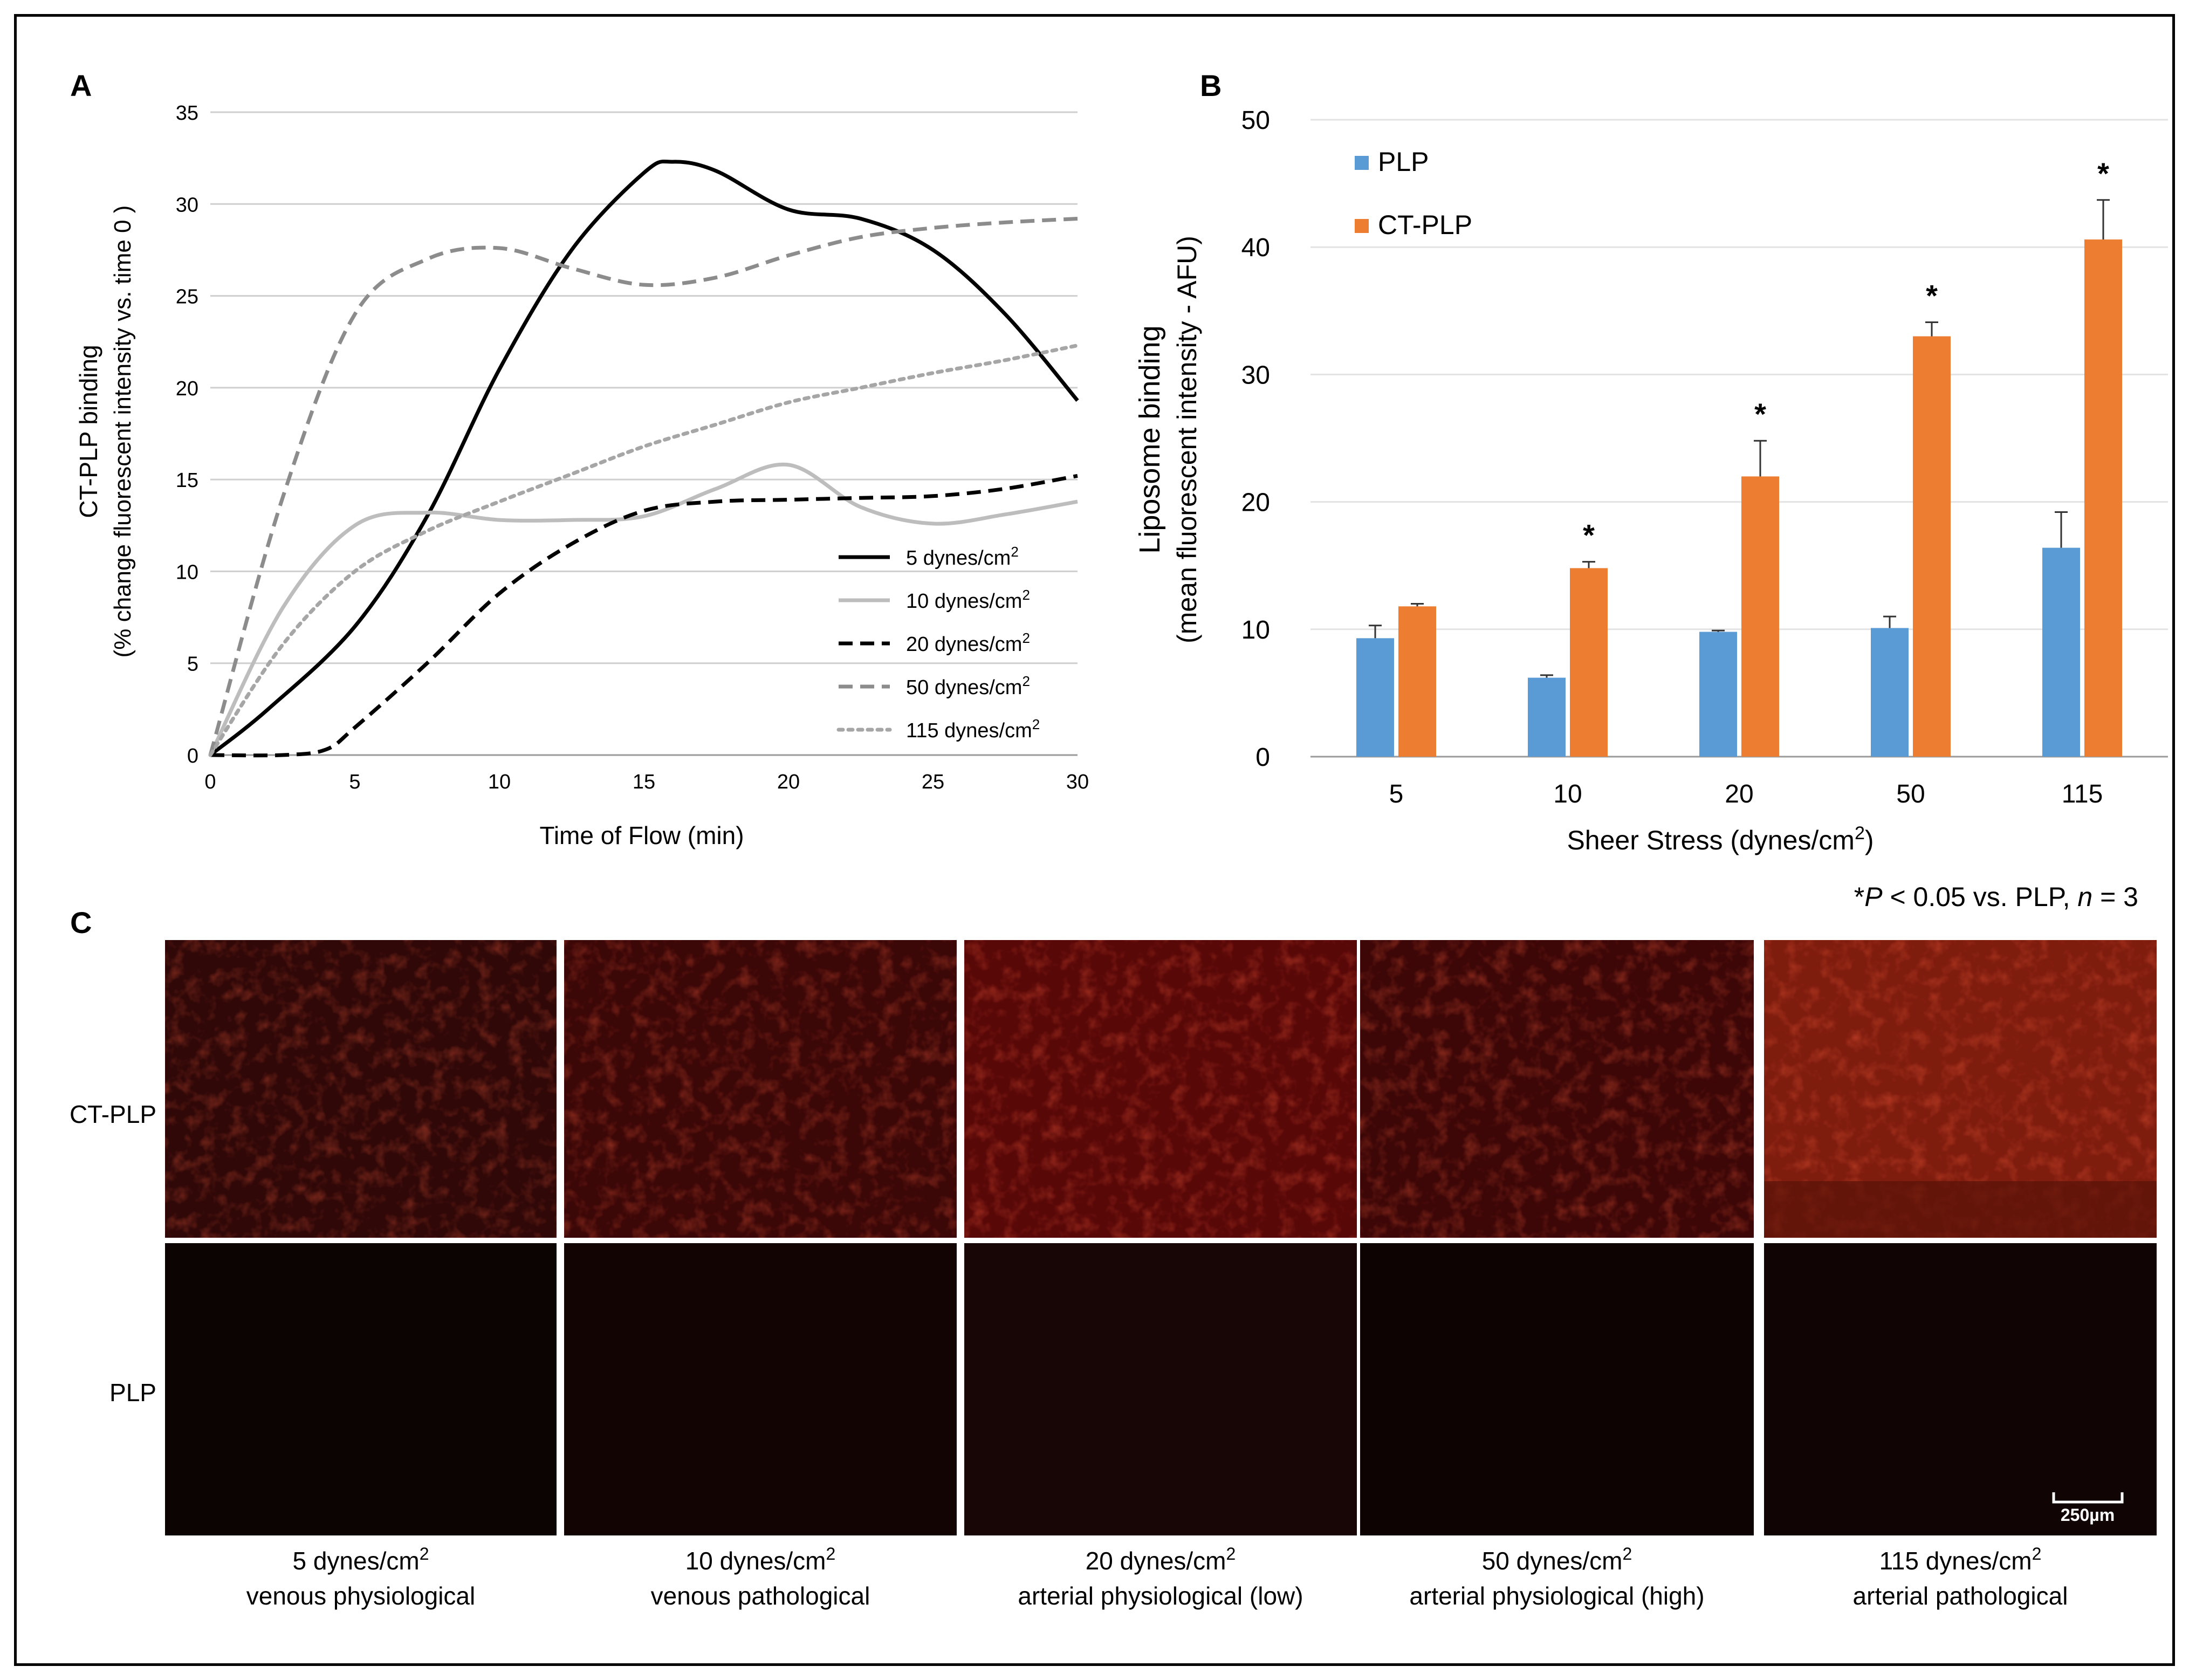  Describe the element at coordinates (933, 782) in the screenshot. I see `chart-a-x-tick-label: 25` at that location.